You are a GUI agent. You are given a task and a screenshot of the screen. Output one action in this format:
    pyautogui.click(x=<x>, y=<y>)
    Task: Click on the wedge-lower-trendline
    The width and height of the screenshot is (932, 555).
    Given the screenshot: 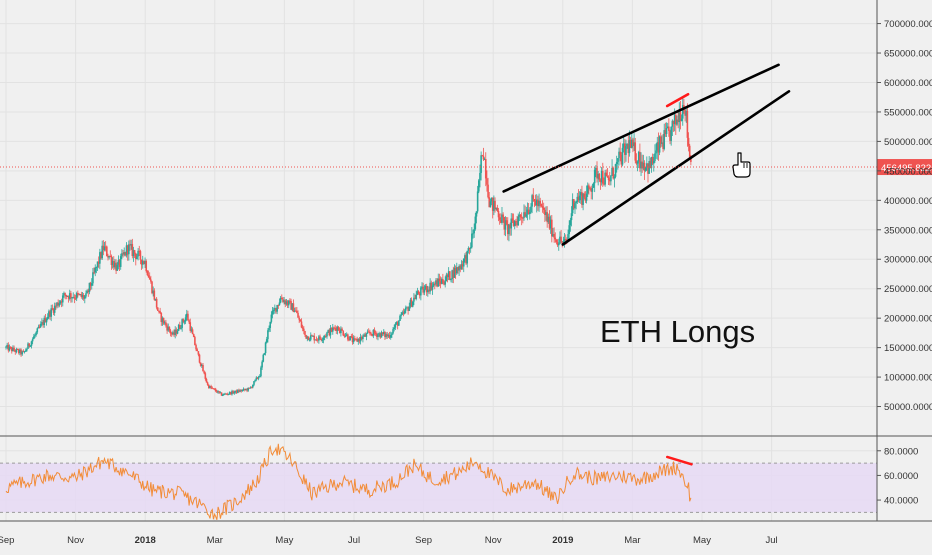 What is the action you would take?
    pyautogui.click(x=676, y=168)
    